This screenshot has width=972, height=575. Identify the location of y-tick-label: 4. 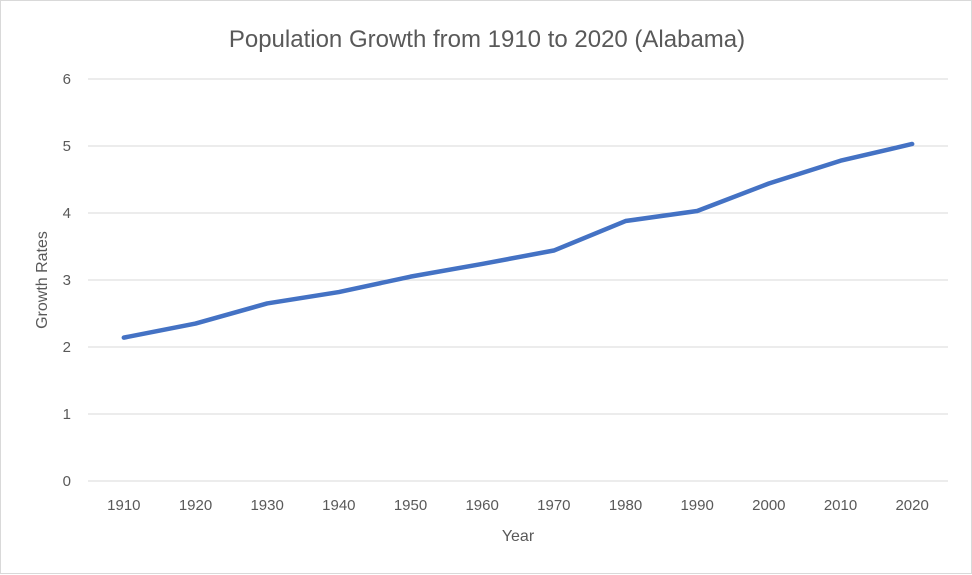
(67, 213).